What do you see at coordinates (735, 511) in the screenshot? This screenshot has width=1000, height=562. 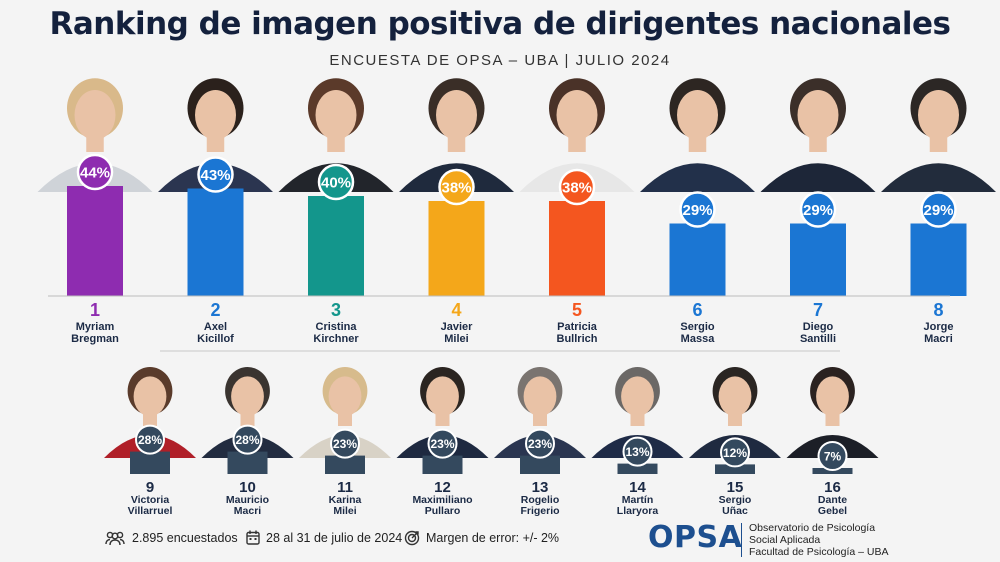 I see `last-name-15: Uñac` at bounding box center [735, 511].